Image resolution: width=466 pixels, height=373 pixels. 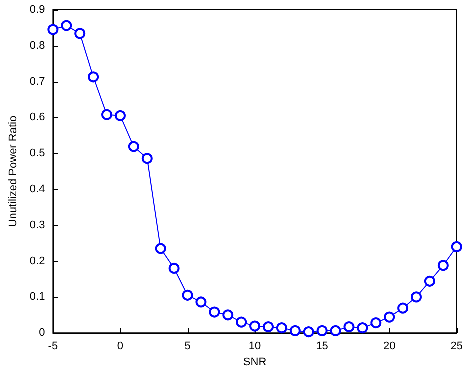 I want to click on y-tick-label: 0.5, so click(x=38, y=154).